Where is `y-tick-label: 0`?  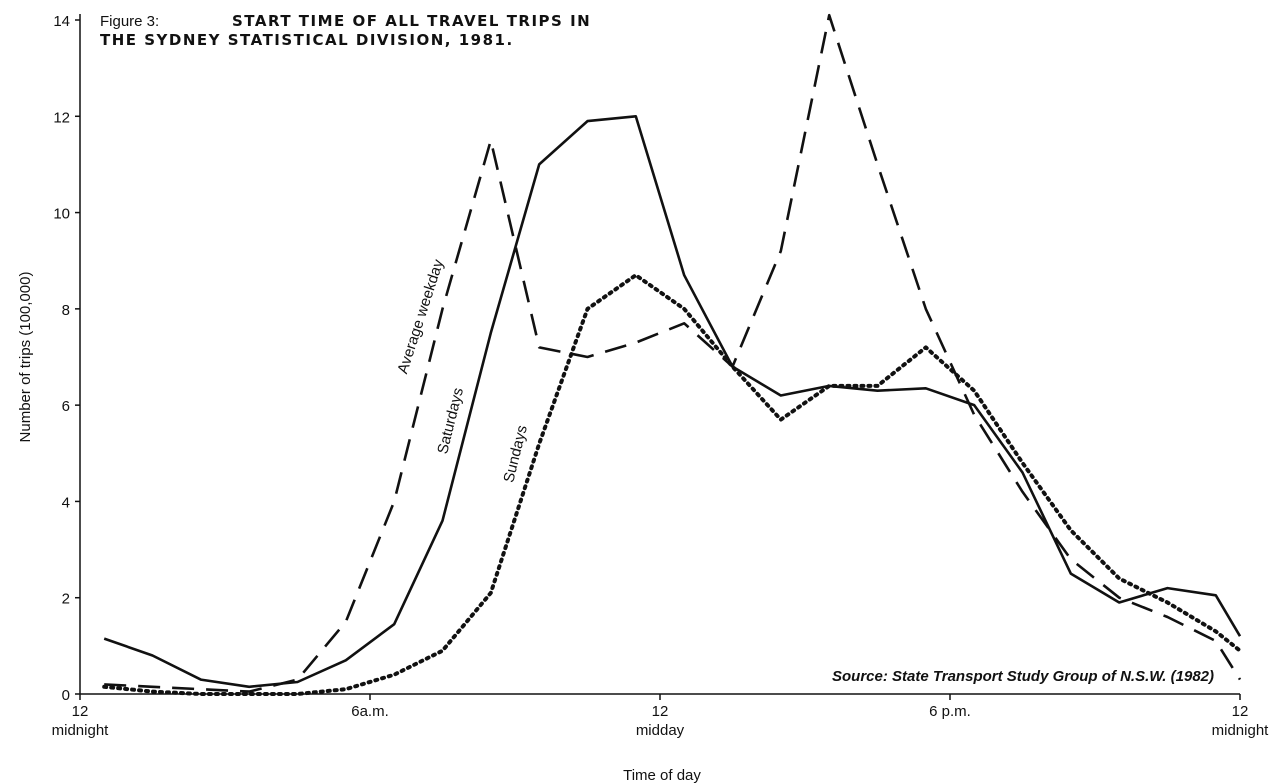 y-tick-label: 0 is located at coordinates (66, 695).